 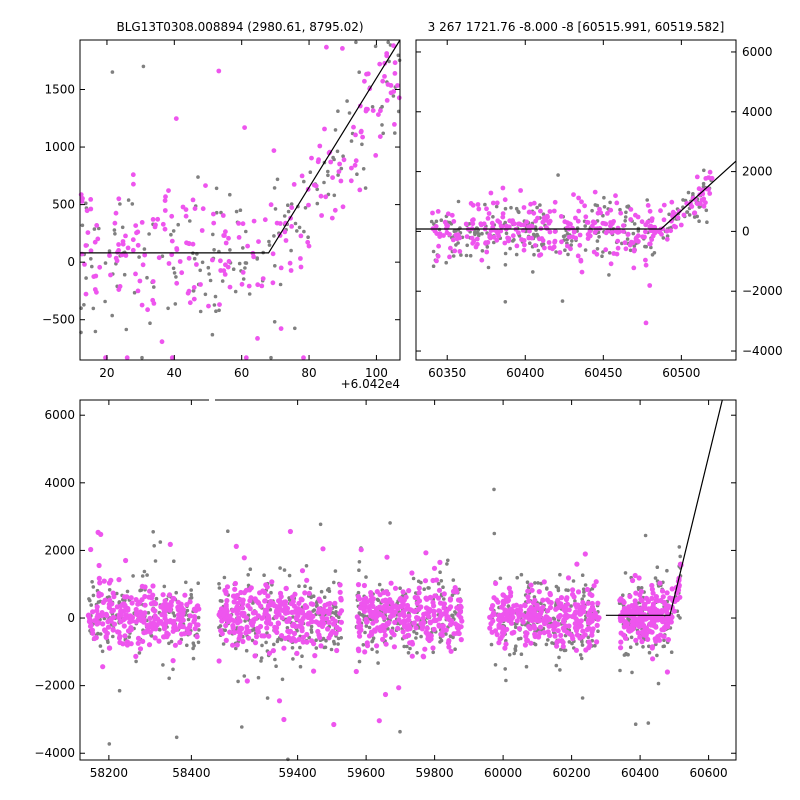 I want to click on y-tick-label: 0, so click(x=71, y=262).